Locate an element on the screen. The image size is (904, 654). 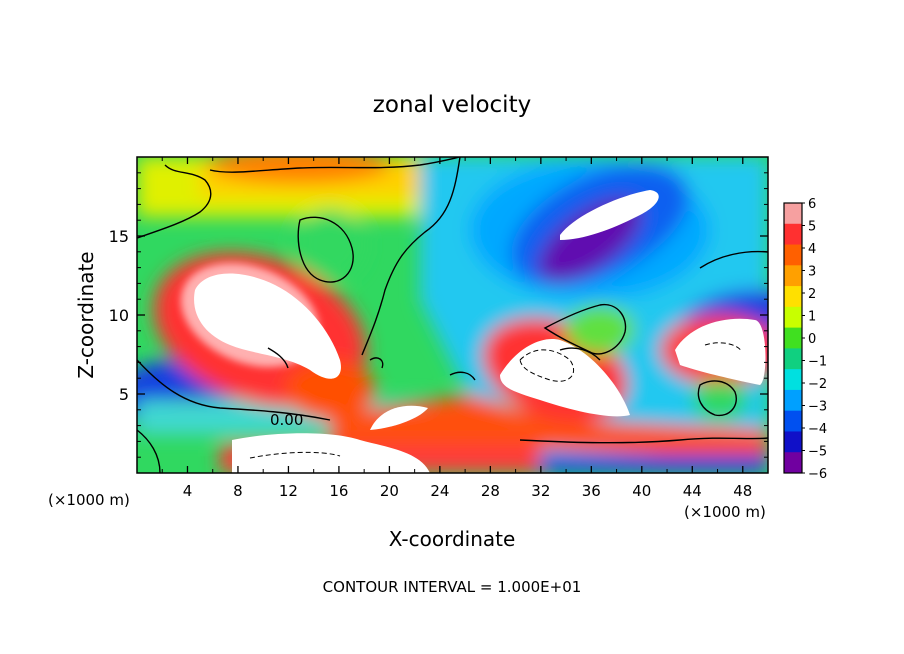
x-tick-label: 48 is located at coordinates (742, 491).